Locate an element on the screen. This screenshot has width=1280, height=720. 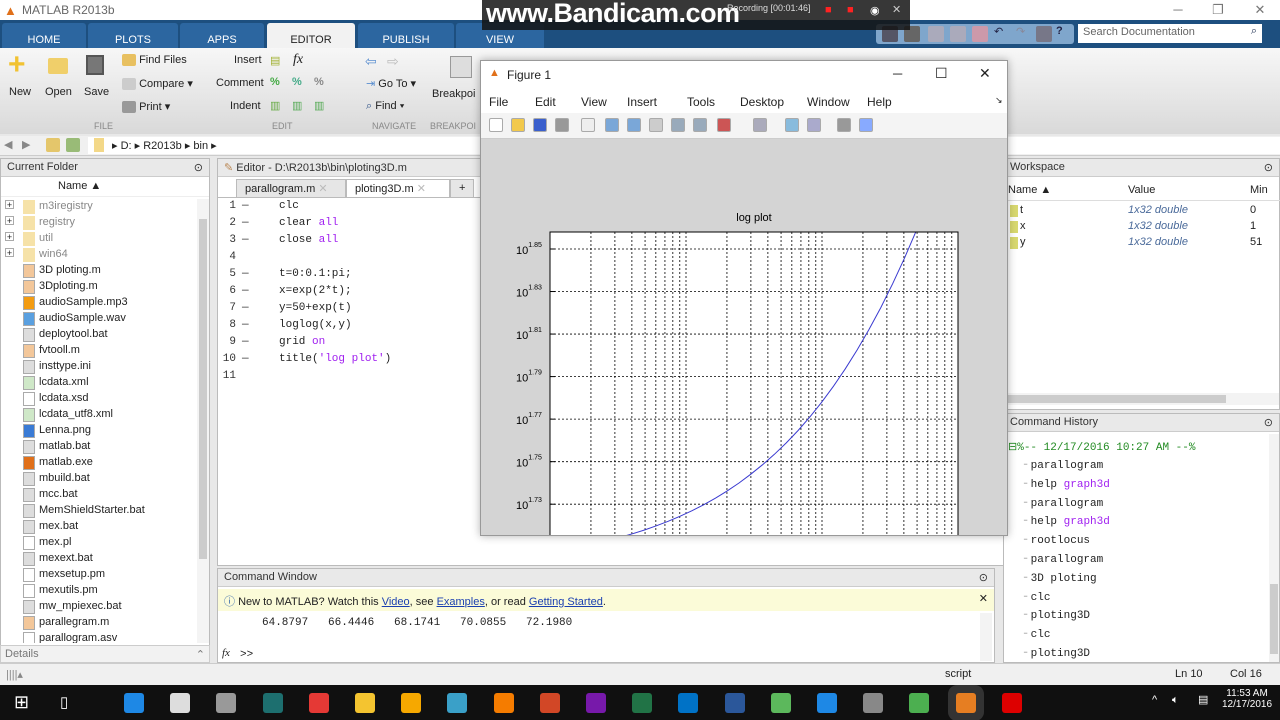
close-tab-icon: ✕ is located at coordinates (323, 189).